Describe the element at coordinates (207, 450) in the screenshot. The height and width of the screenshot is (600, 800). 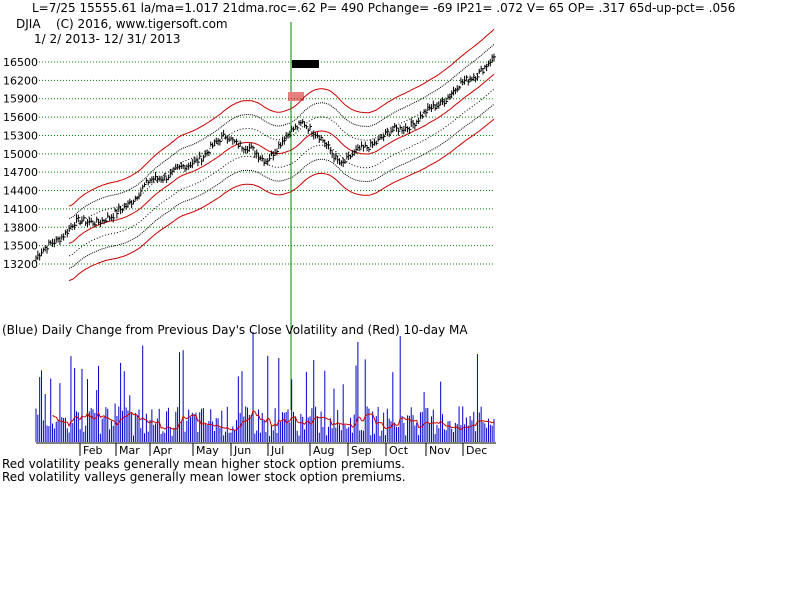
I see `month-label: May` at that location.